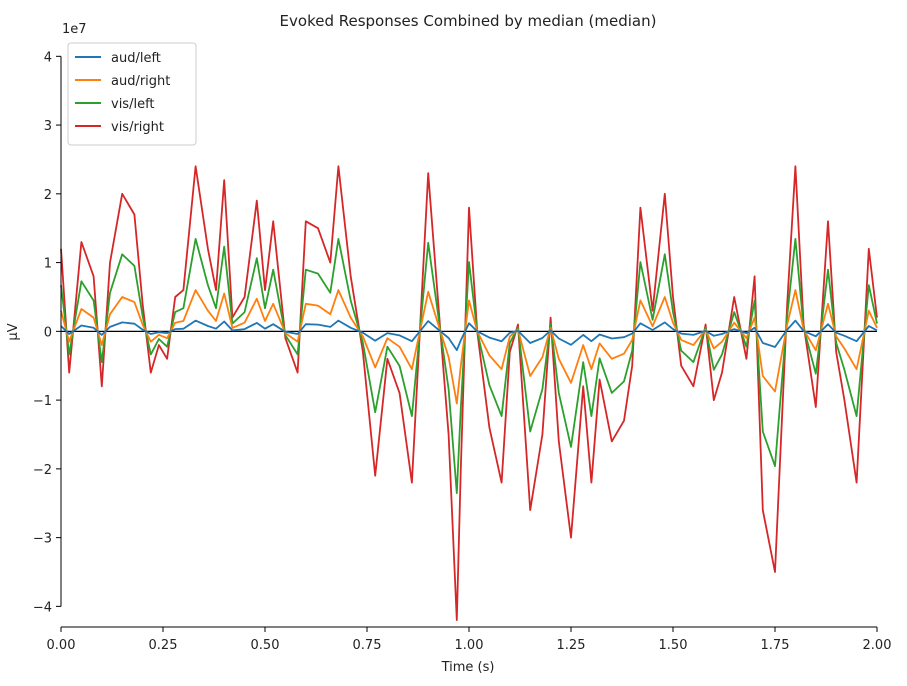  Describe the element at coordinates (137, 127) in the screenshot. I see `legend-label: vis/right` at that location.